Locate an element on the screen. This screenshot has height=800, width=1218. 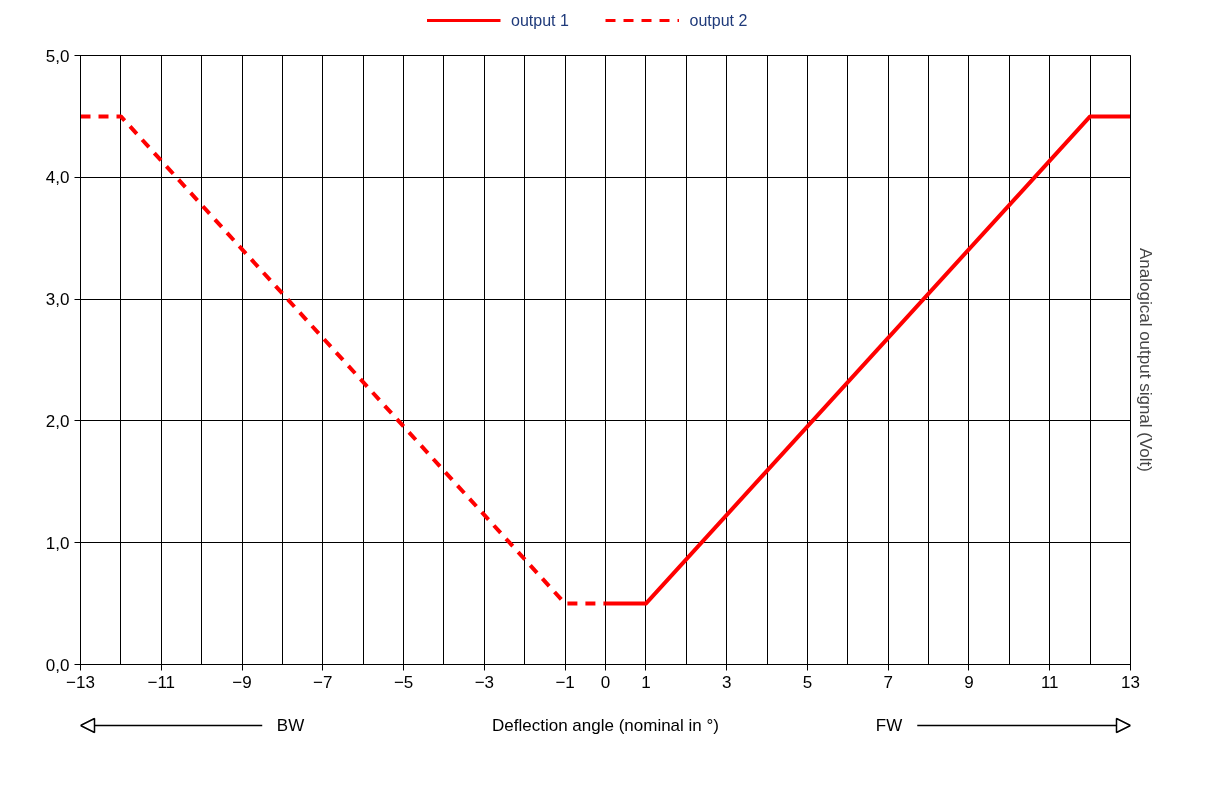
x-tick-label: −11 is located at coordinates (161, 682).